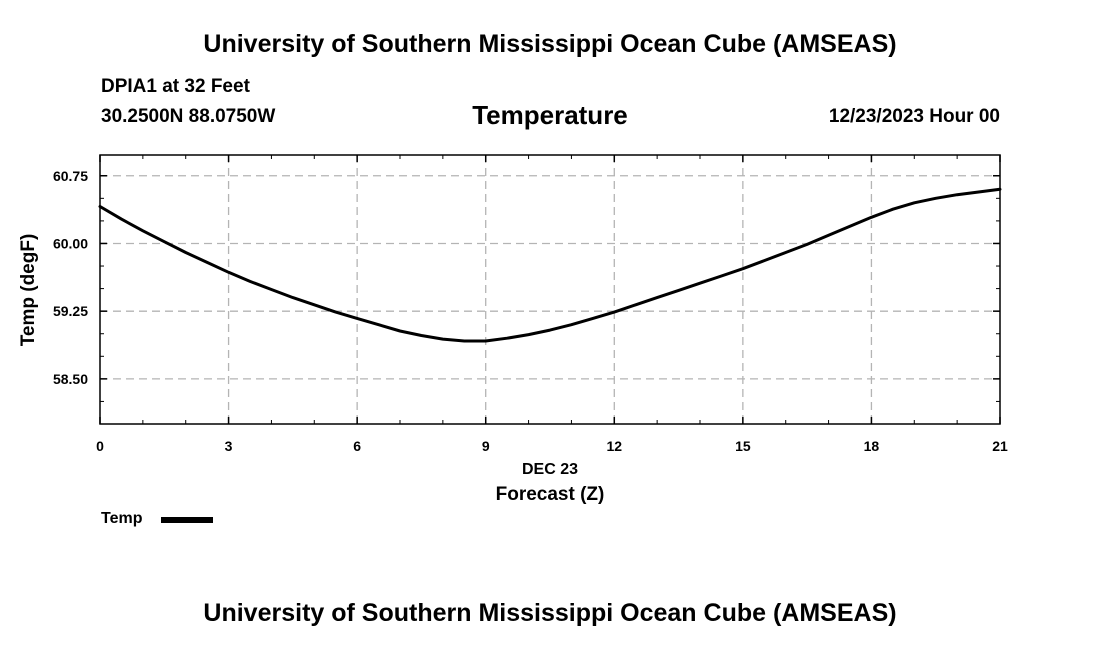  What do you see at coordinates (1000, 446) in the screenshot?
I see `x-tick-label: 21` at bounding box center [1000, 446].